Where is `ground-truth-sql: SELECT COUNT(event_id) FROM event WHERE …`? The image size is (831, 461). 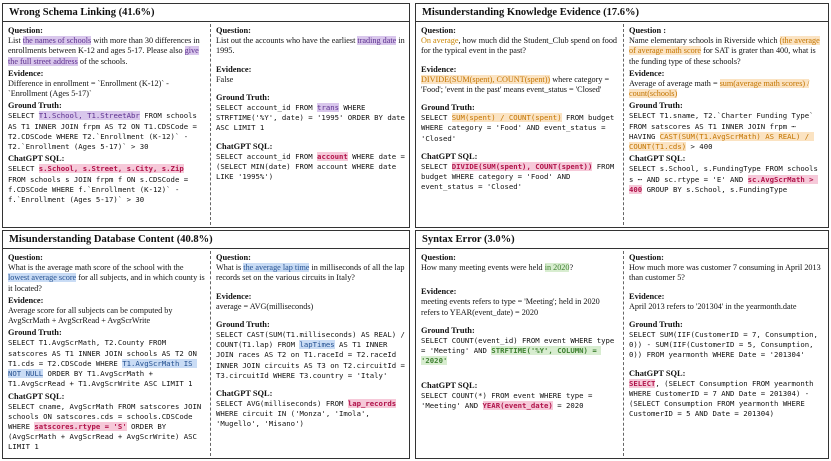 ground-truth-sql: SELECT COUNT(event_id) FROM event WHERE … is located at coordinates (520, 350).